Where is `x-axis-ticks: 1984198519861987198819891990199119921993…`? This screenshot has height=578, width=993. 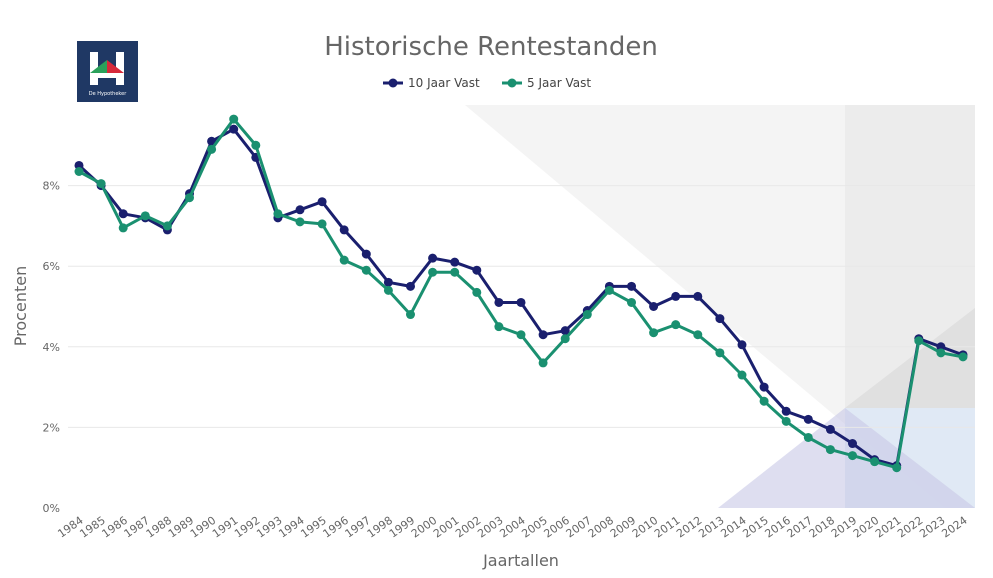 x-axis-ticks: 1984198519861987198819891990199119921993… is located at coordinates (512, 527).